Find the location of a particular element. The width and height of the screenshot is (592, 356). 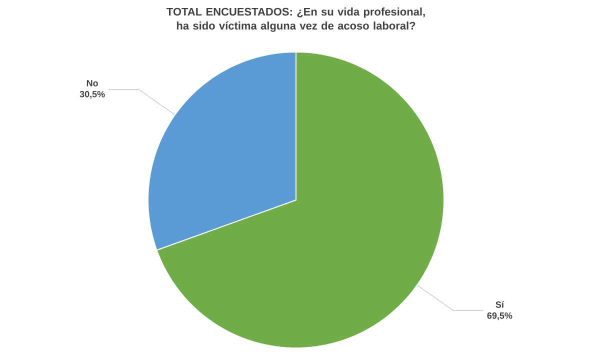

chart-title: TOTAL ENCUESTADOS: ¿En su vida profesional, ha sido víctima alguna vez de acoso laboral? is located at coordinates (295, 20).